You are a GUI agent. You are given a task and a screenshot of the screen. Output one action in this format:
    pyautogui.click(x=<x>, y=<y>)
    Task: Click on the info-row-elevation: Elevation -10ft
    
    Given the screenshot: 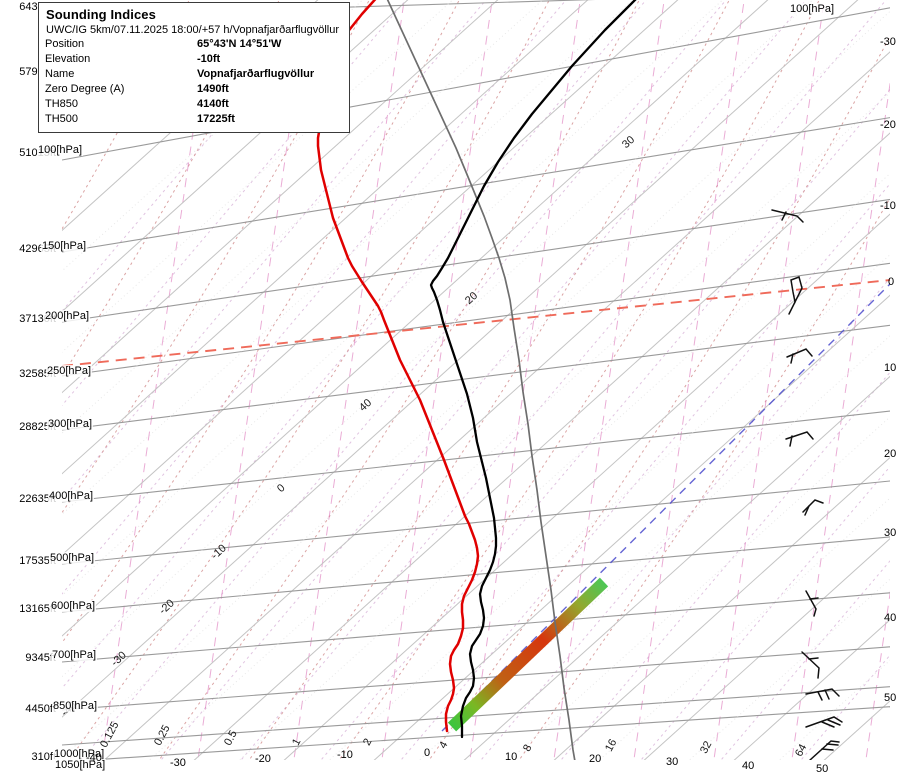 What is the action you would take?
    pyautogui.click(x=194, y=59)
    